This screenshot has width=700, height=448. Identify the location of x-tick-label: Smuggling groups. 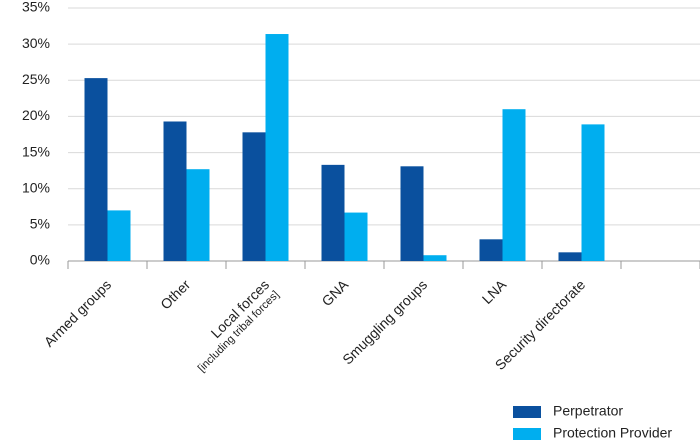
(384, 321).